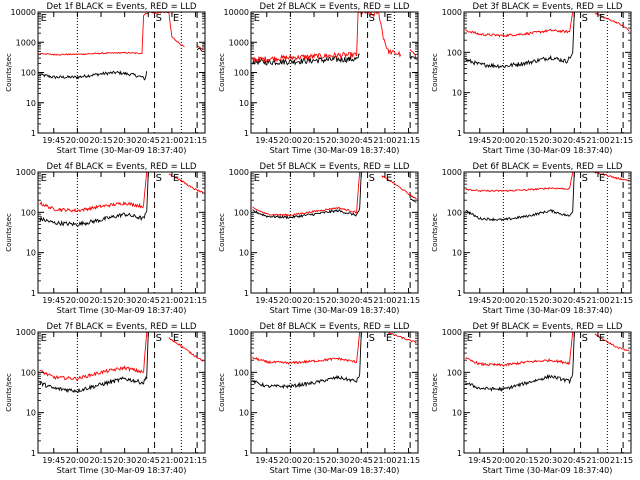  What do you see at coordinates (548, 7) in the screenshot?
I see `chart-title: Det 3f BLACK = Events, RED = LLD` at bounding box center [548, 7].